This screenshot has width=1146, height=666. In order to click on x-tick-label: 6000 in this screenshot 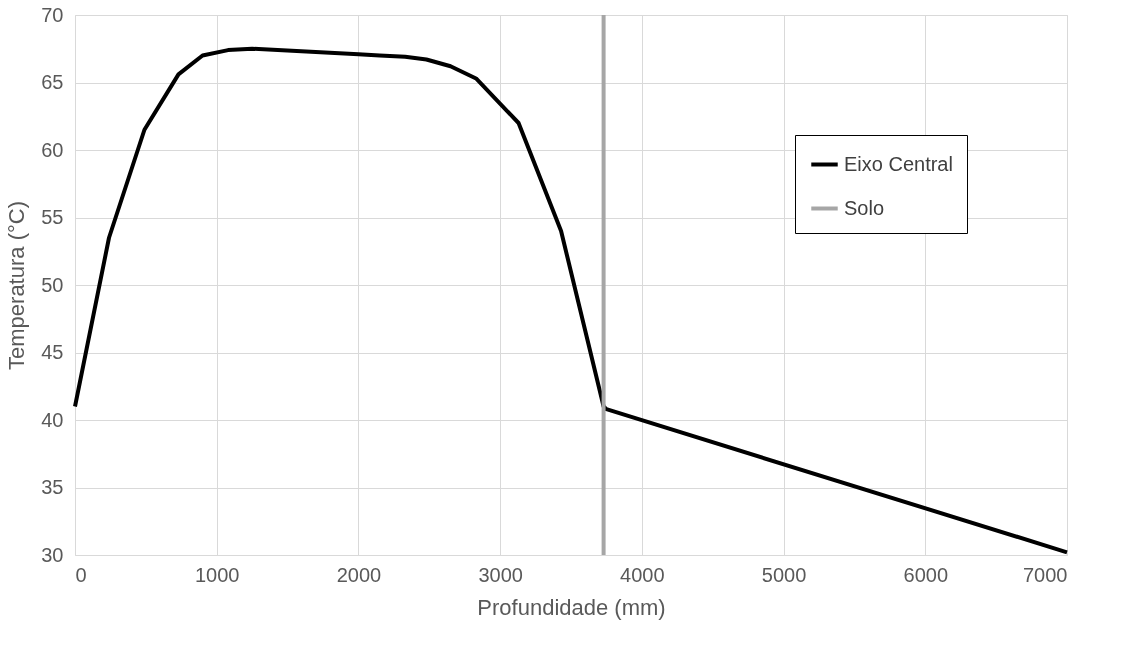, I will do `click(926, 574)`.